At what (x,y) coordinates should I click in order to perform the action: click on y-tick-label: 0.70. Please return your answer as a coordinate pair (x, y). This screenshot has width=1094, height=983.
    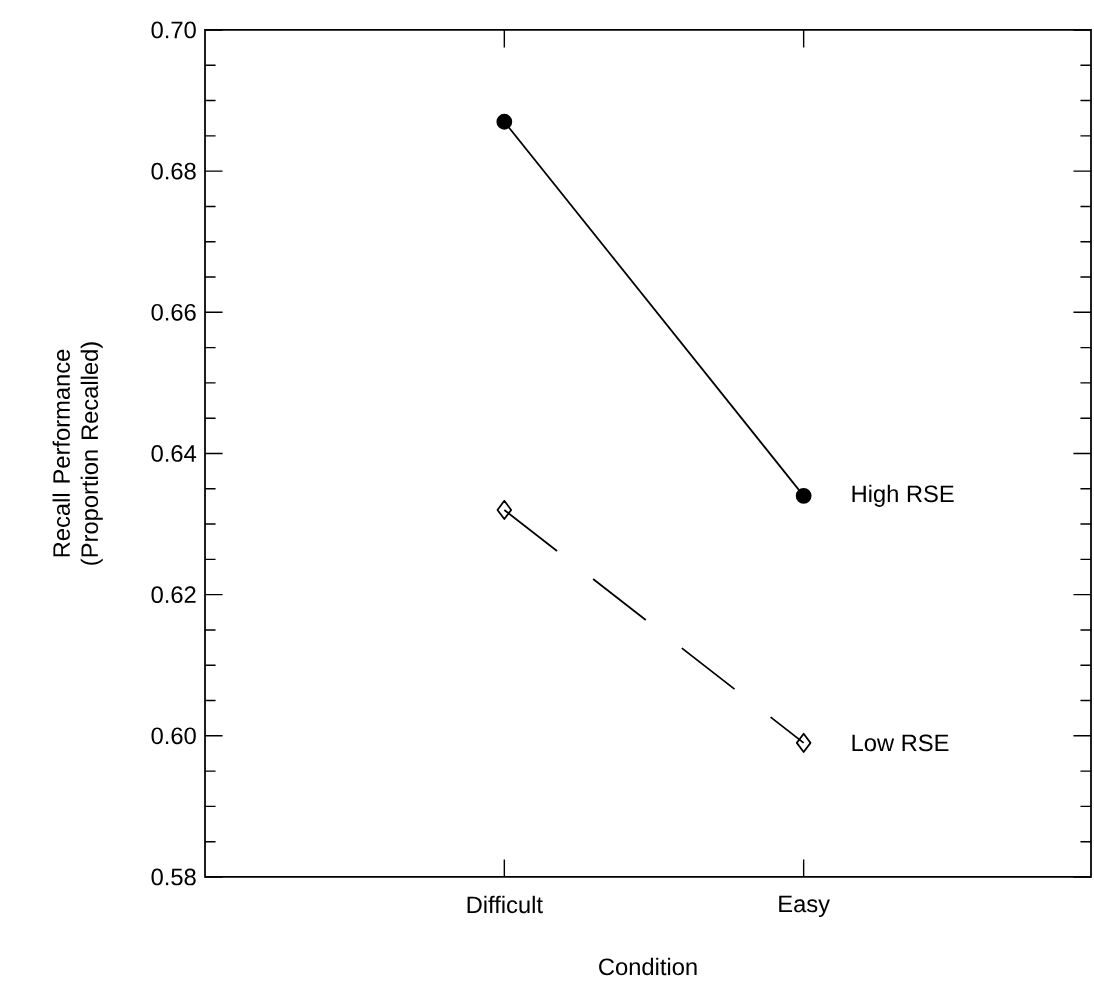
    Looking at the image, I should click on (173, 30).